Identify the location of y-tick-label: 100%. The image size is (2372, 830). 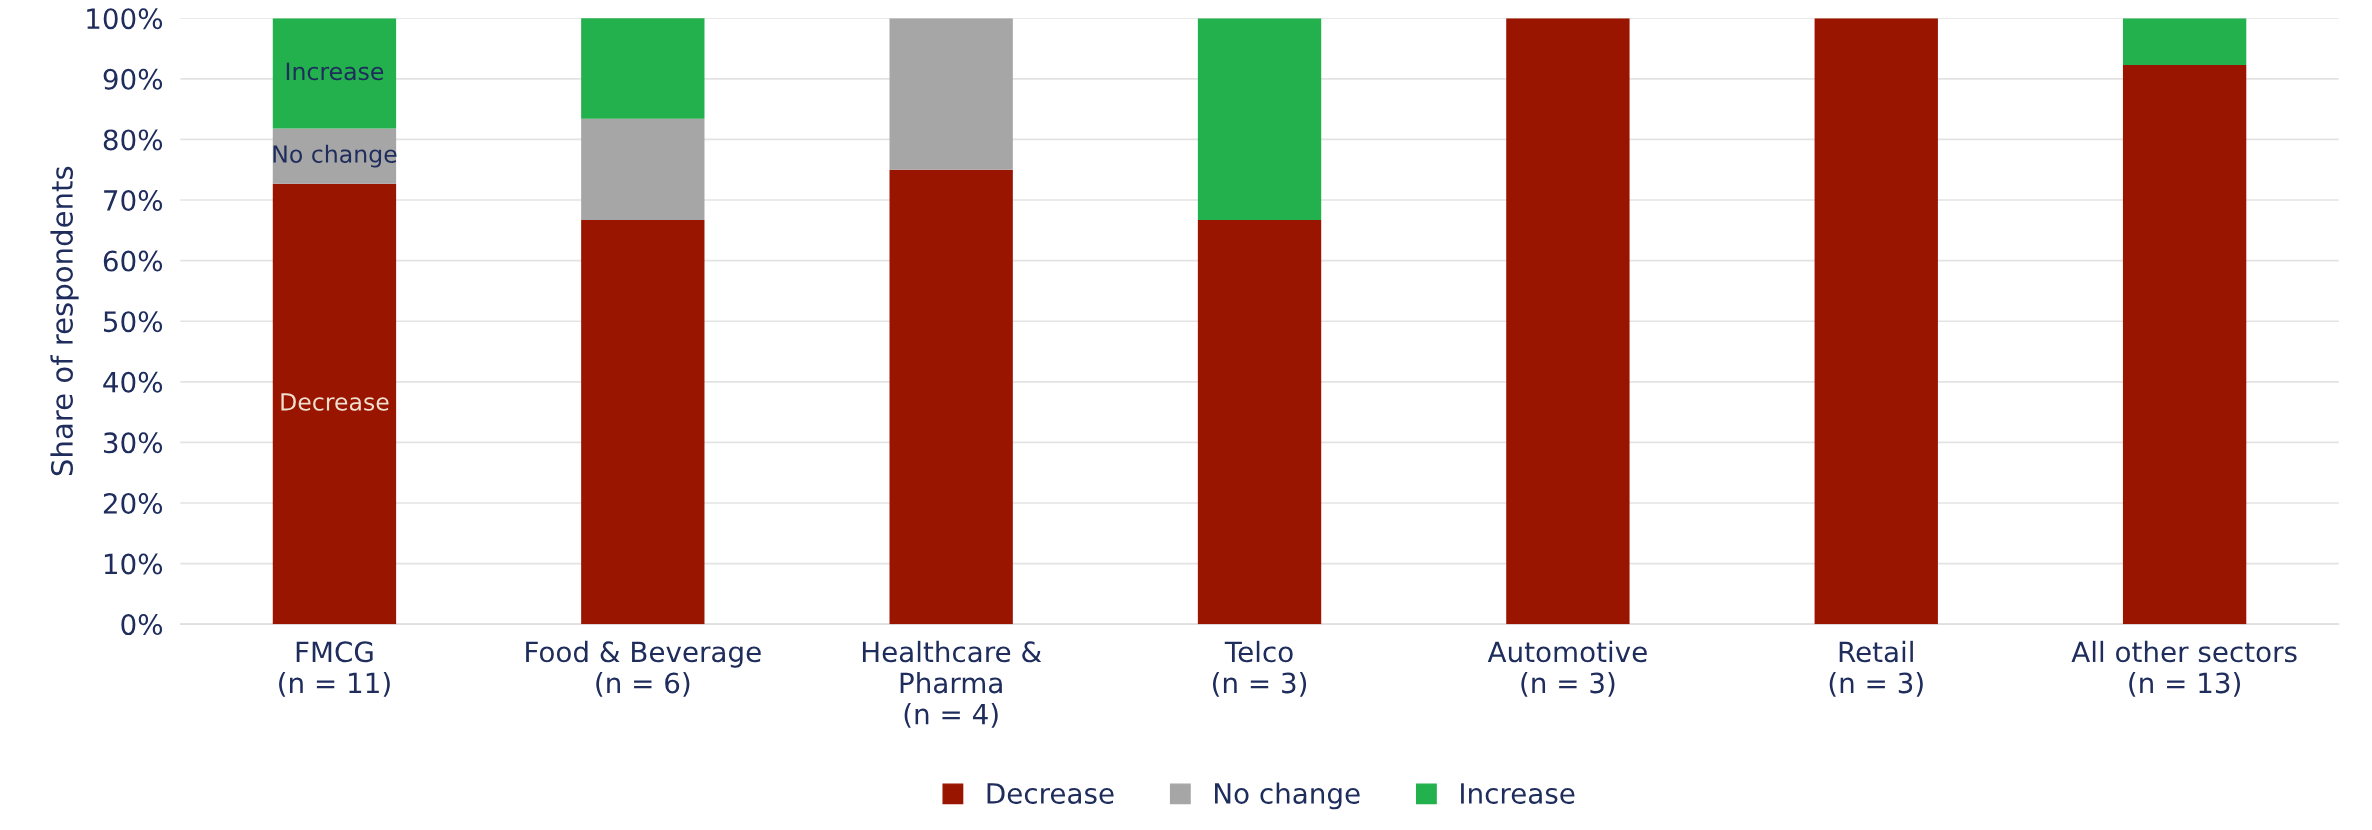
(125, 19).